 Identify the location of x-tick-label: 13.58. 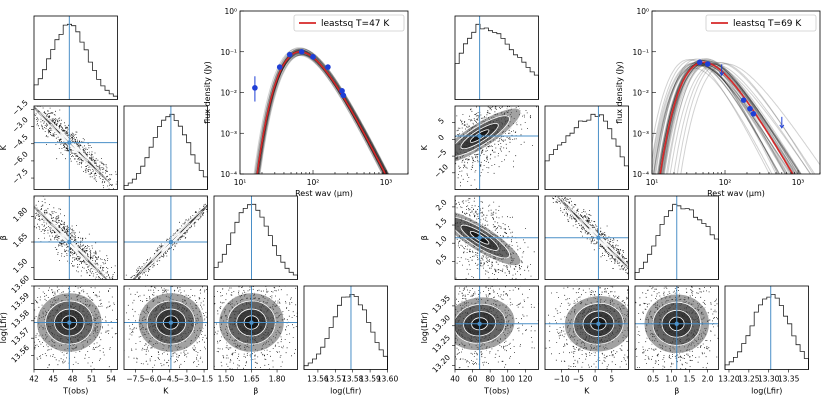
(353, 379).